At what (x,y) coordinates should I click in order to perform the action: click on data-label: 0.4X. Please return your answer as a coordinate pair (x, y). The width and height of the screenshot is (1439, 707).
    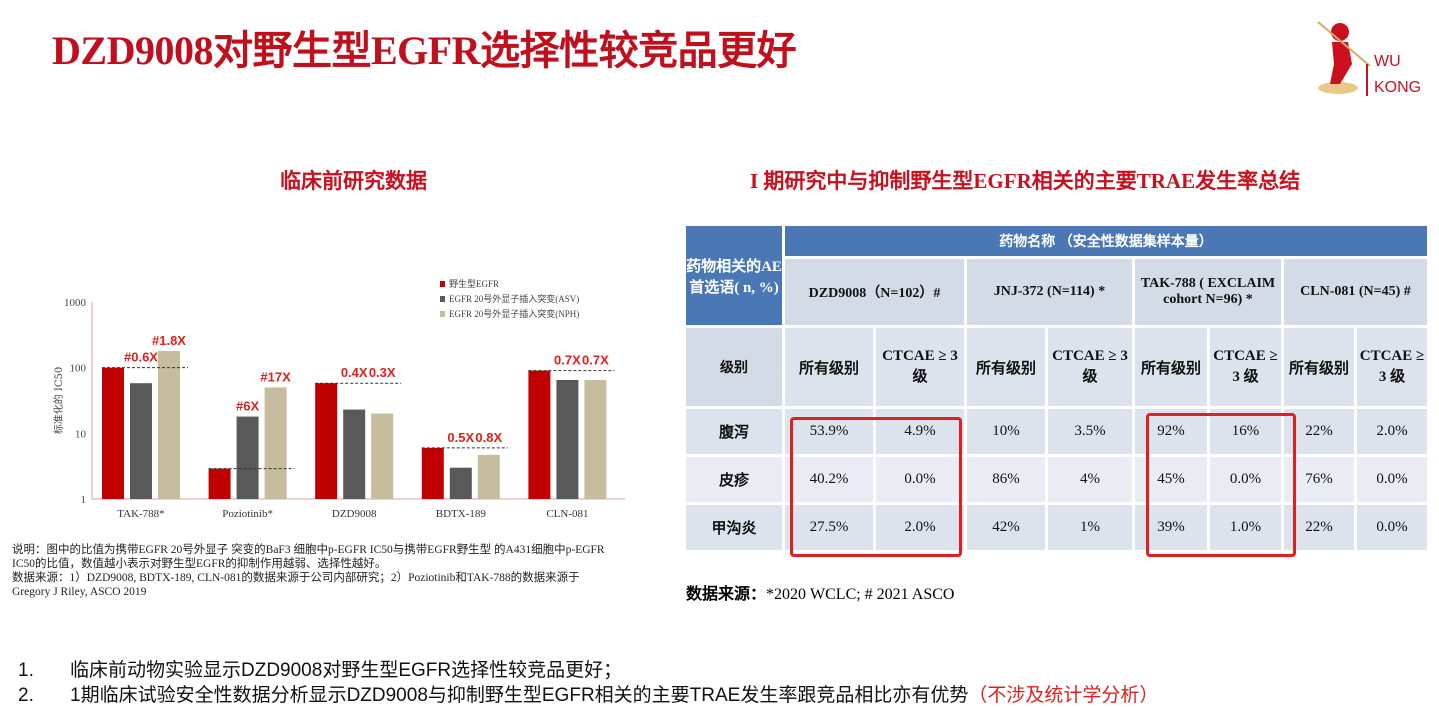
    Looking at the image, I should click on (354, 372).